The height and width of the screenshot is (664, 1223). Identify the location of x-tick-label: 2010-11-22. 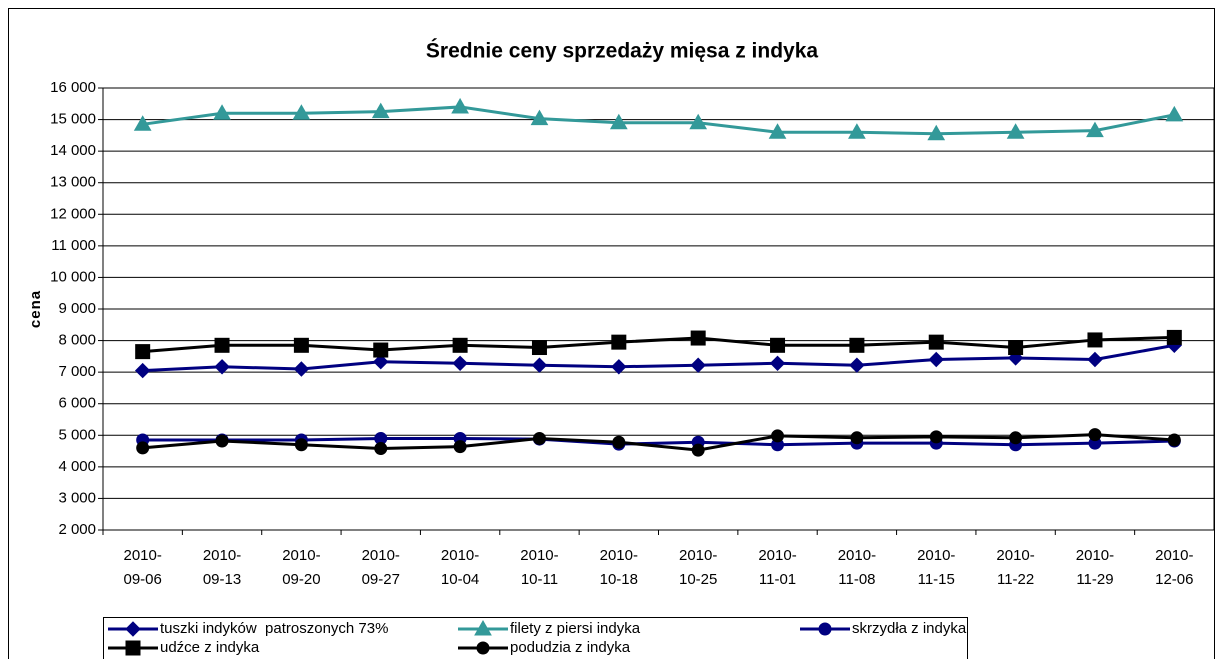
(1015, 567).